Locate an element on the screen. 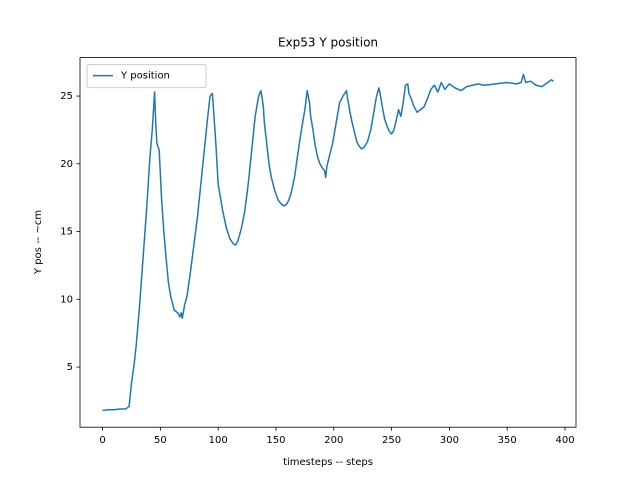 This screenshot has height=484, width=640. y-tick-label: 5 is located at coordinates (70, 367).